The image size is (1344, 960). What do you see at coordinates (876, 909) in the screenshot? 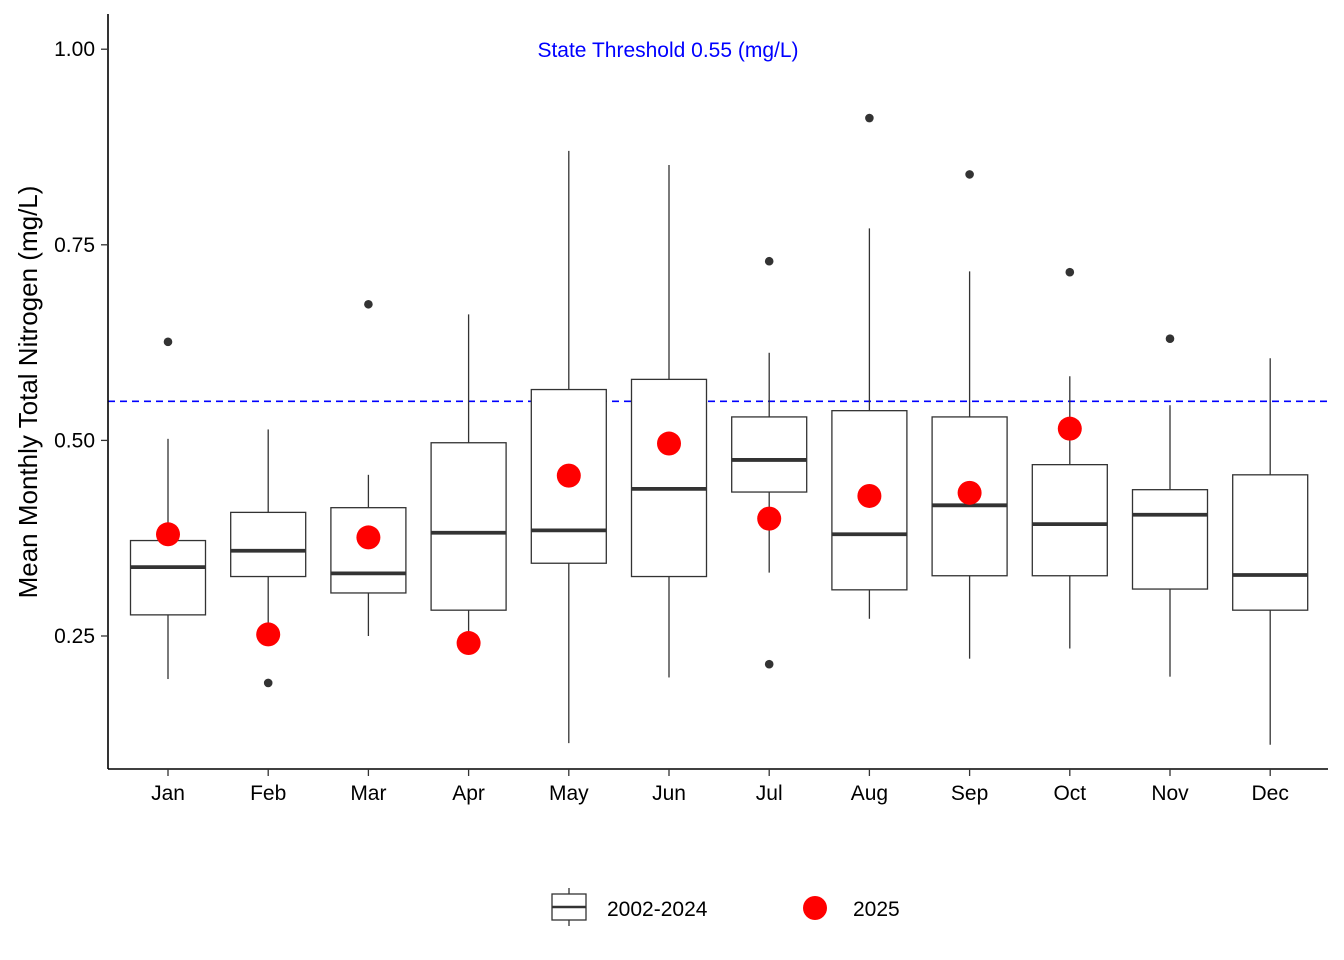
I see `legend-label-points: 2025` at bounding box center [876, 909].